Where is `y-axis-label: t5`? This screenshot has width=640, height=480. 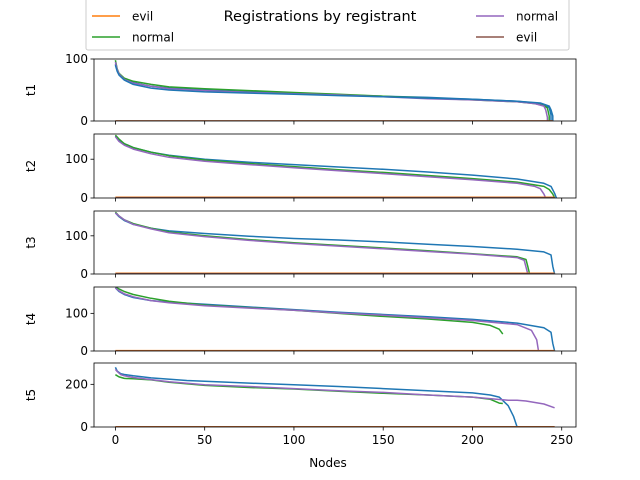 y-axis-label: t5 is located at coordinates (31, 395).